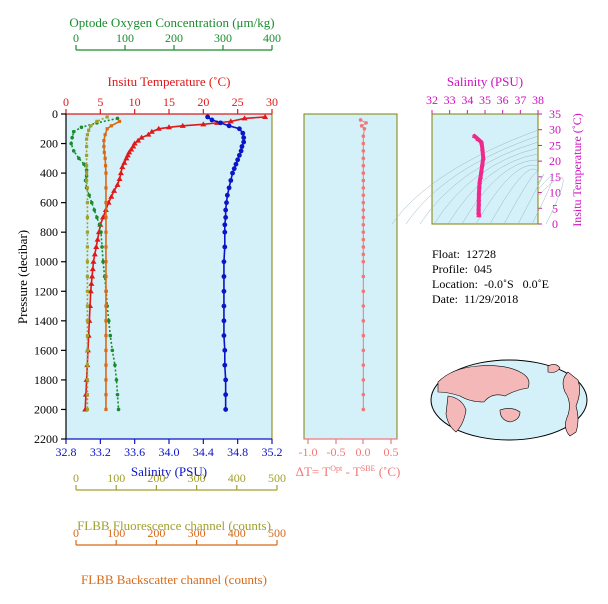 Image resolution: width=608 pixels, height=604 pixels. I want to click on salinity-tick-label: 33.2, so click(100, 452).